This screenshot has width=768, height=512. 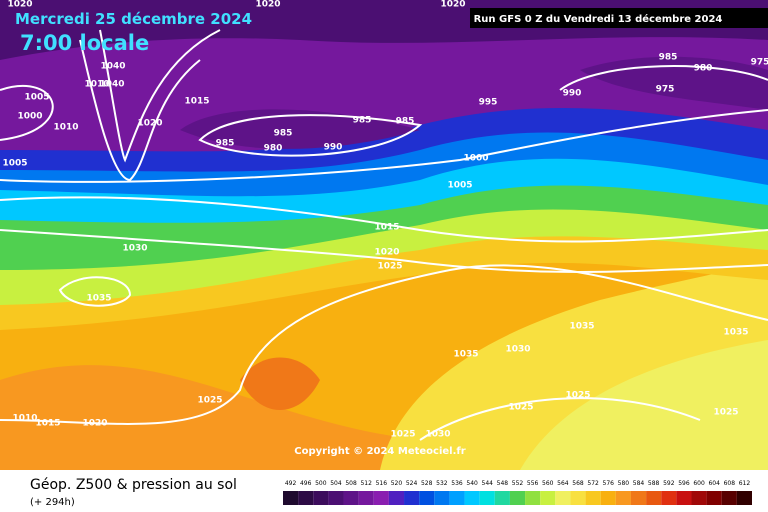 I want to click on scale-label: 500, so click(x=321, y=483).